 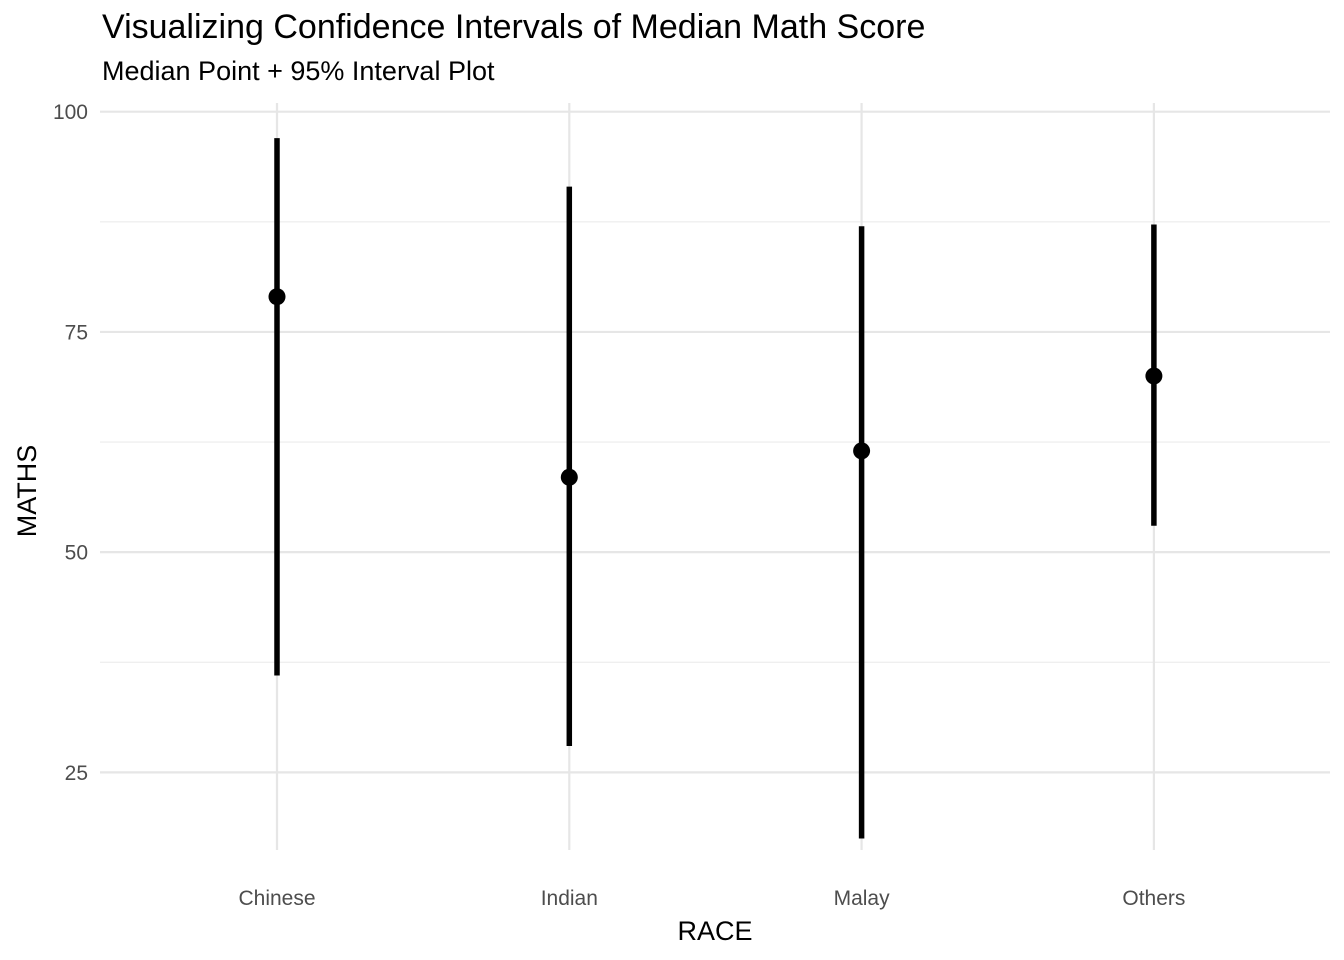 I want to click on median-points, so click(x=715, y=387).